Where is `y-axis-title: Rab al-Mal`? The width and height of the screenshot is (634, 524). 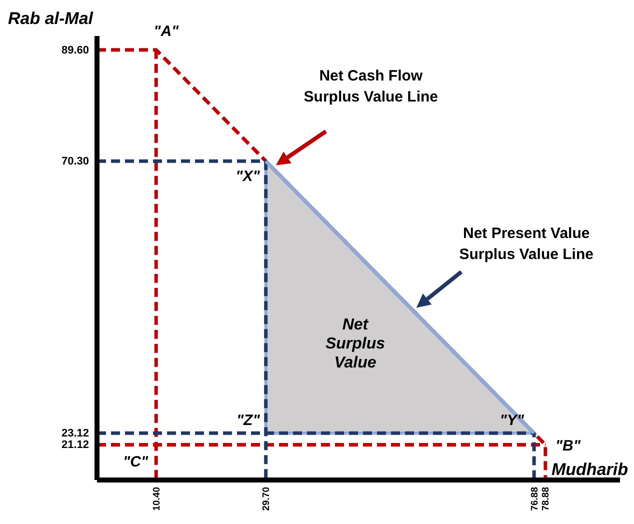 y-axis-title: Rab al-Mal is located at coordinates (51, 18).